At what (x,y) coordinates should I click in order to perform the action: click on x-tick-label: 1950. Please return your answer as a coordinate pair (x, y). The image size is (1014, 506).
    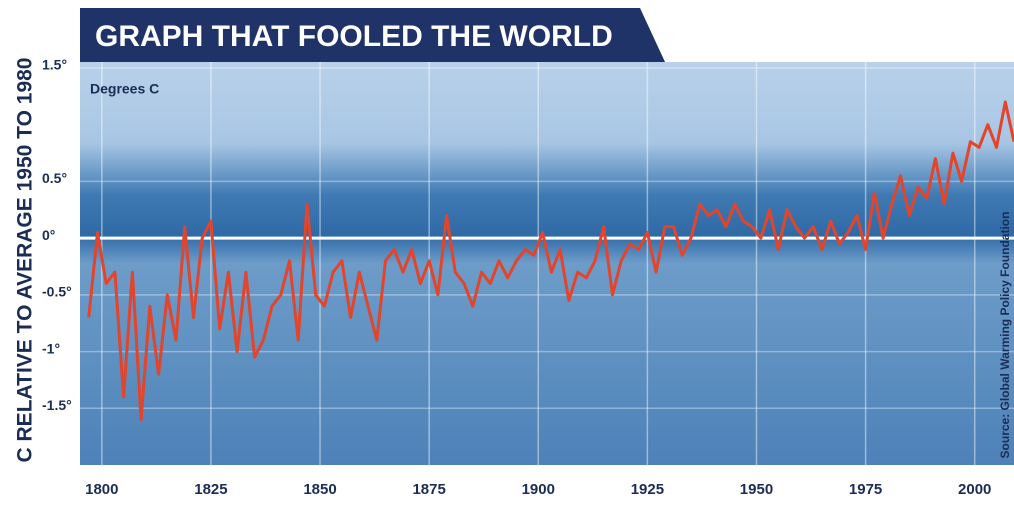
    Looking at the image, I should click on (756, 489).